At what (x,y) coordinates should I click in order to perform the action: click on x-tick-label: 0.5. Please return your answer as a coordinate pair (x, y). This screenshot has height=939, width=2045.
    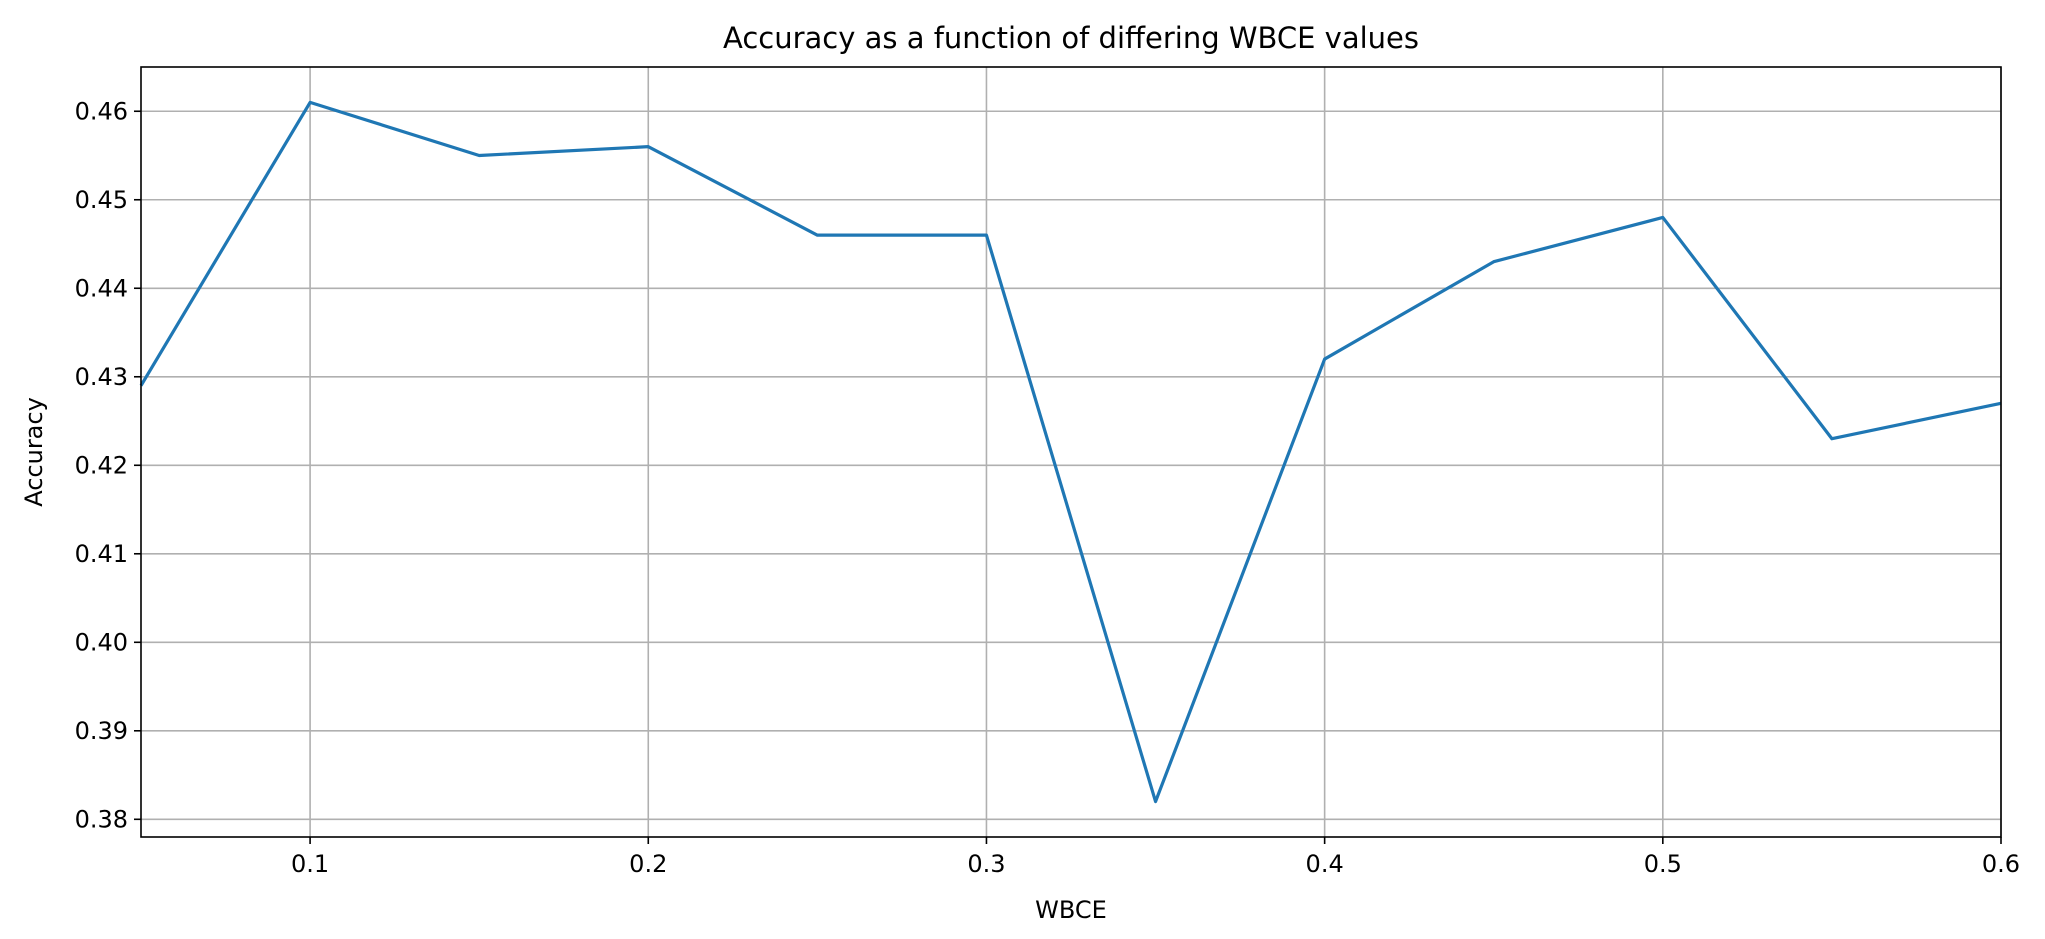
    Looking at the image, I should click on (1663, 864).